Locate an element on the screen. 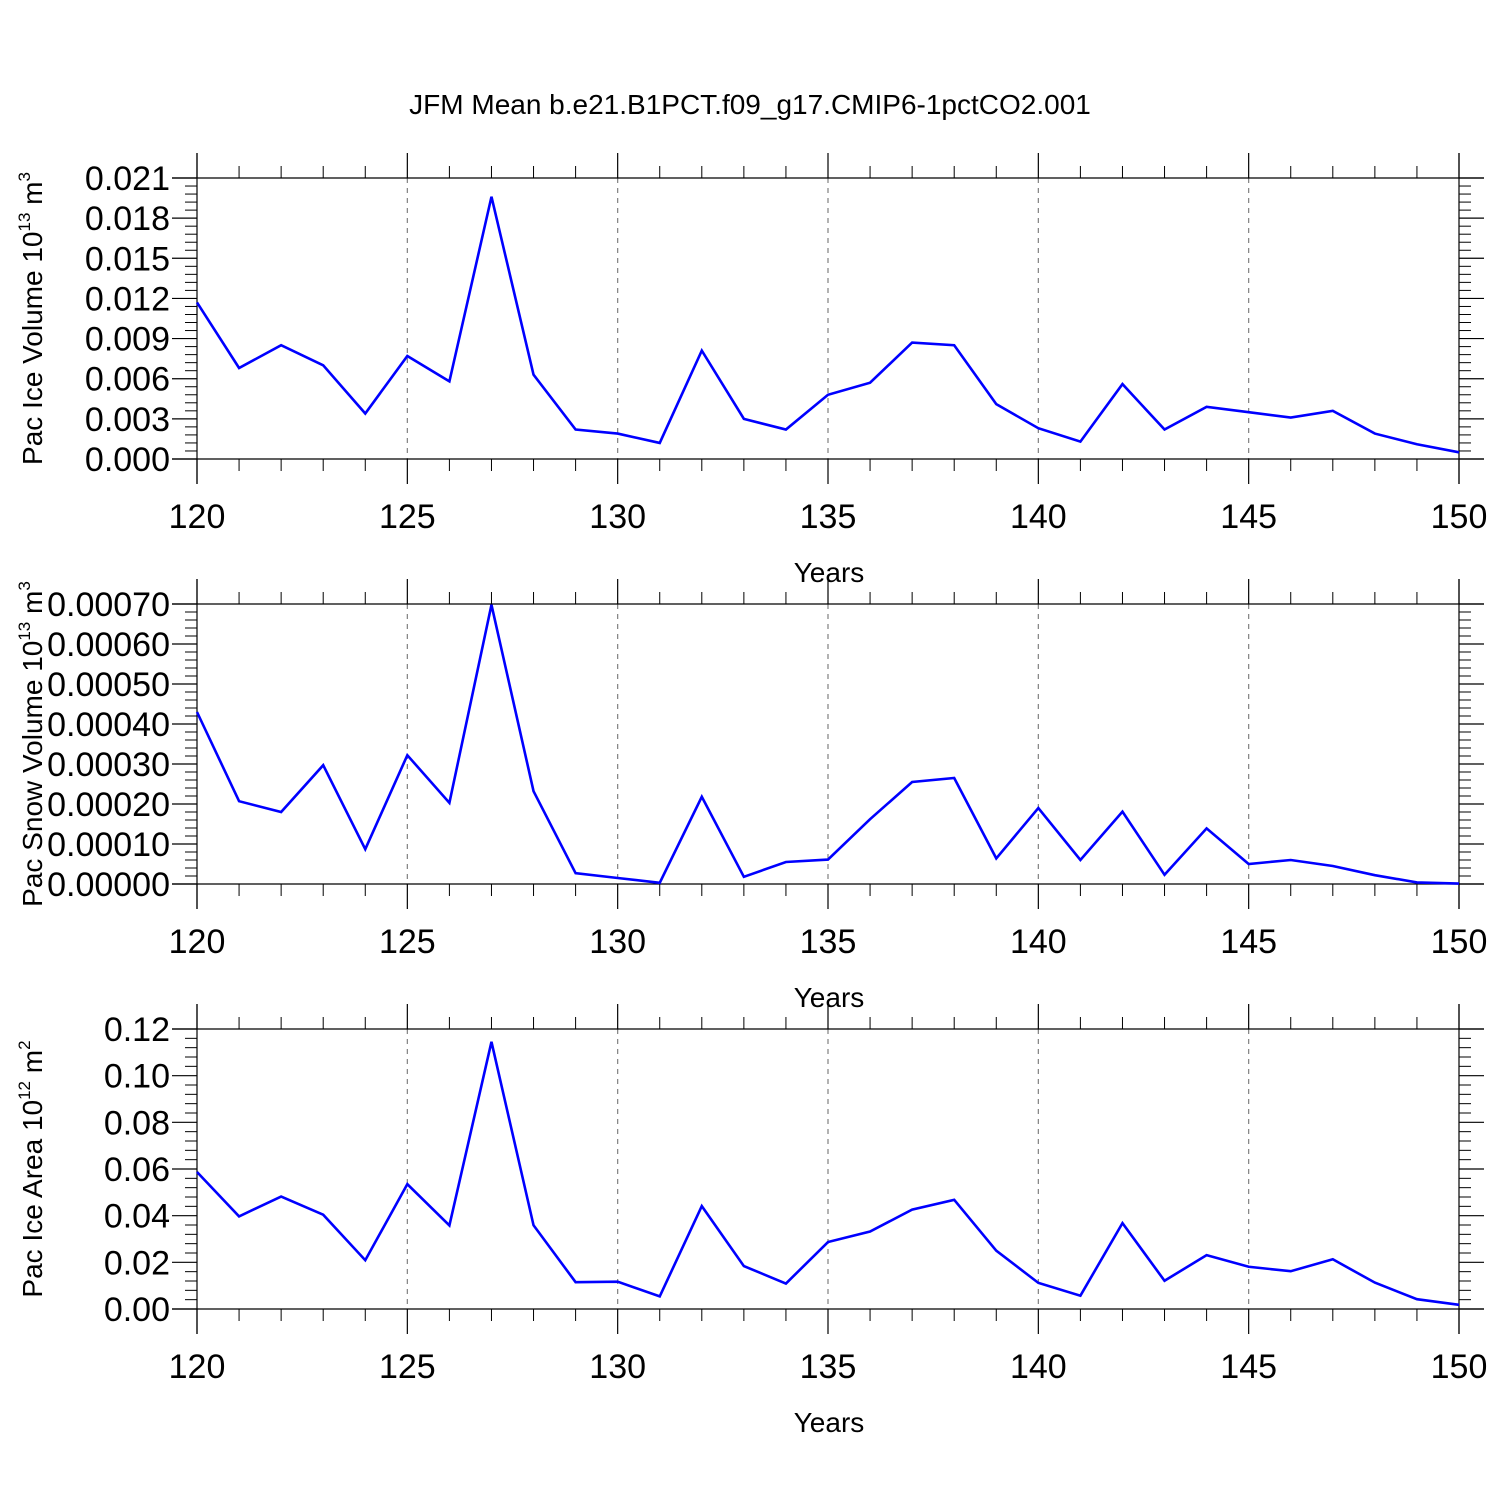 This screenshot has height=1505, width=1500. y-tick-label: 0.06 is located at coordinates (137, 1170).